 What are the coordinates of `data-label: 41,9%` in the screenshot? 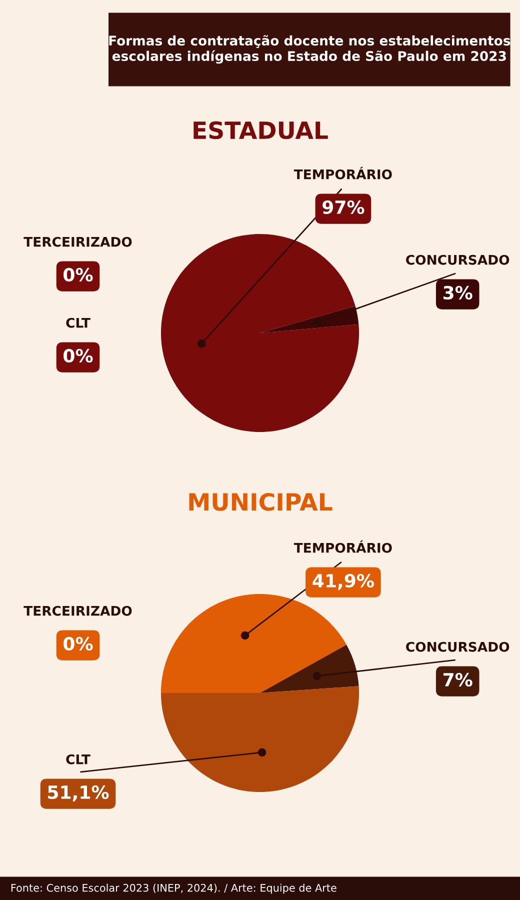 It's located at (343, 582).